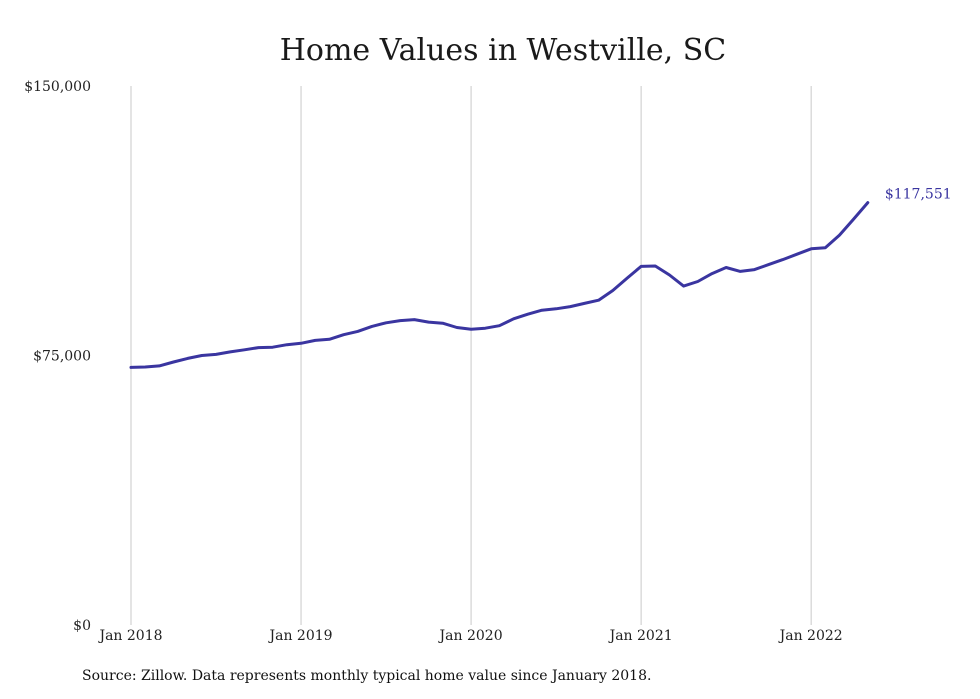  Describe the element at coordinates (640, 636) in the screenshot. I see `x-tick-label: Jan 2021` at that location.